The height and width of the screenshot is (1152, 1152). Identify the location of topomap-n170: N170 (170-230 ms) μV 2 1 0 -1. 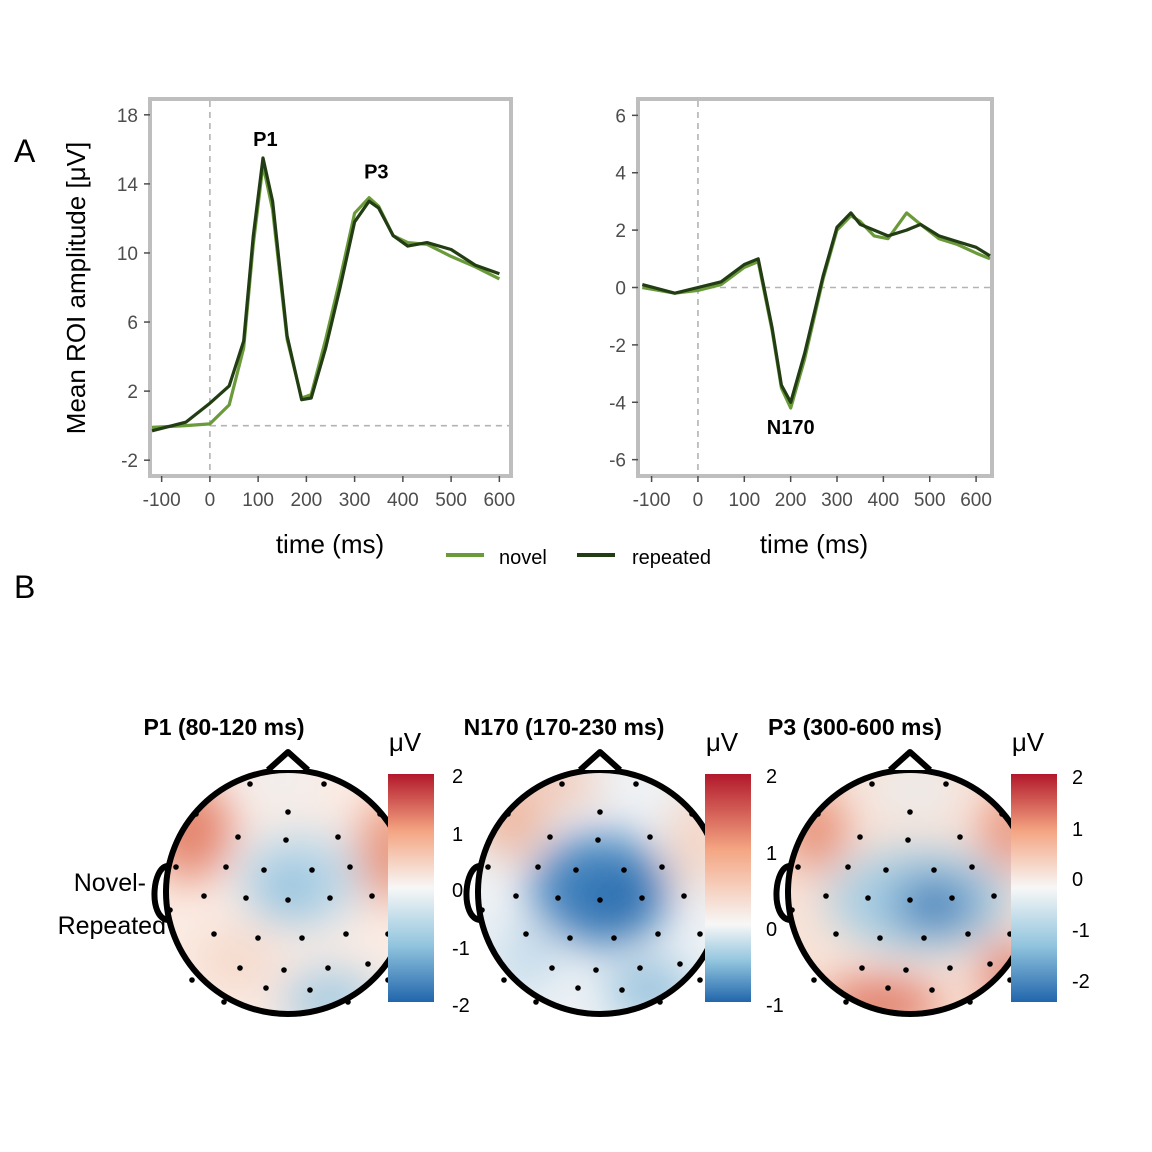
(623, 865).